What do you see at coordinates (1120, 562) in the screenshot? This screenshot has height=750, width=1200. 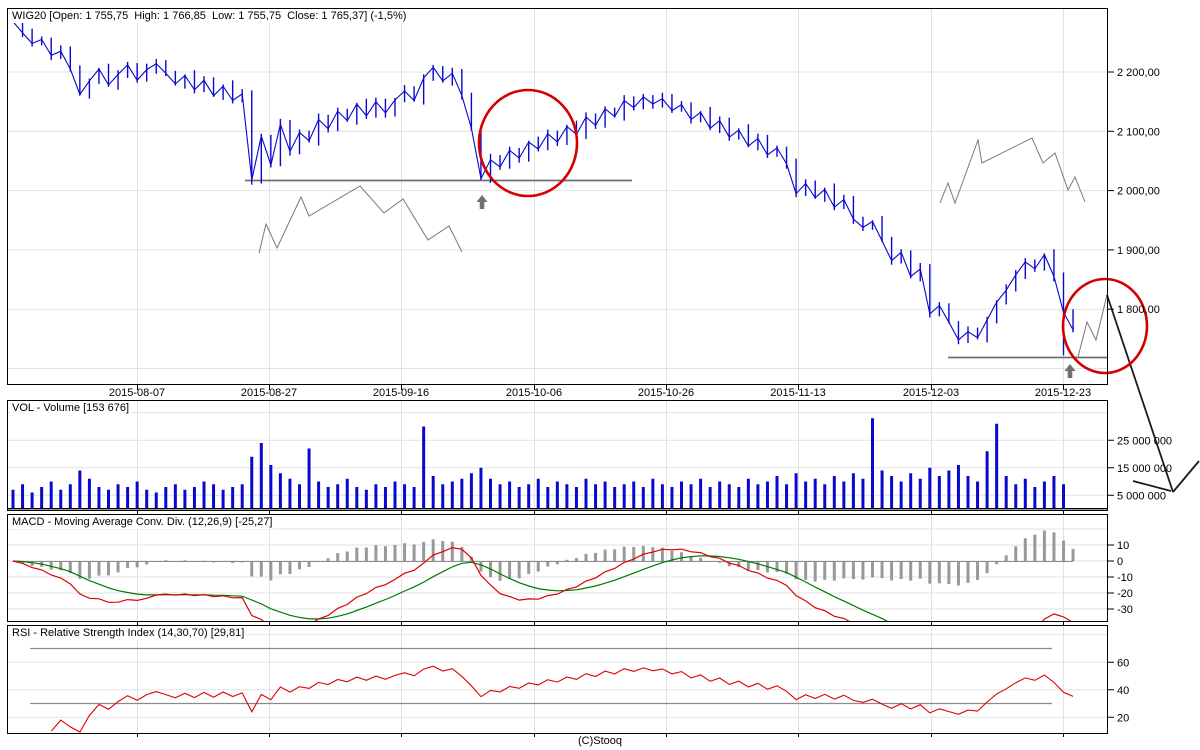 I see `y-tick-label: 0` at bounding box center [1120, 562].